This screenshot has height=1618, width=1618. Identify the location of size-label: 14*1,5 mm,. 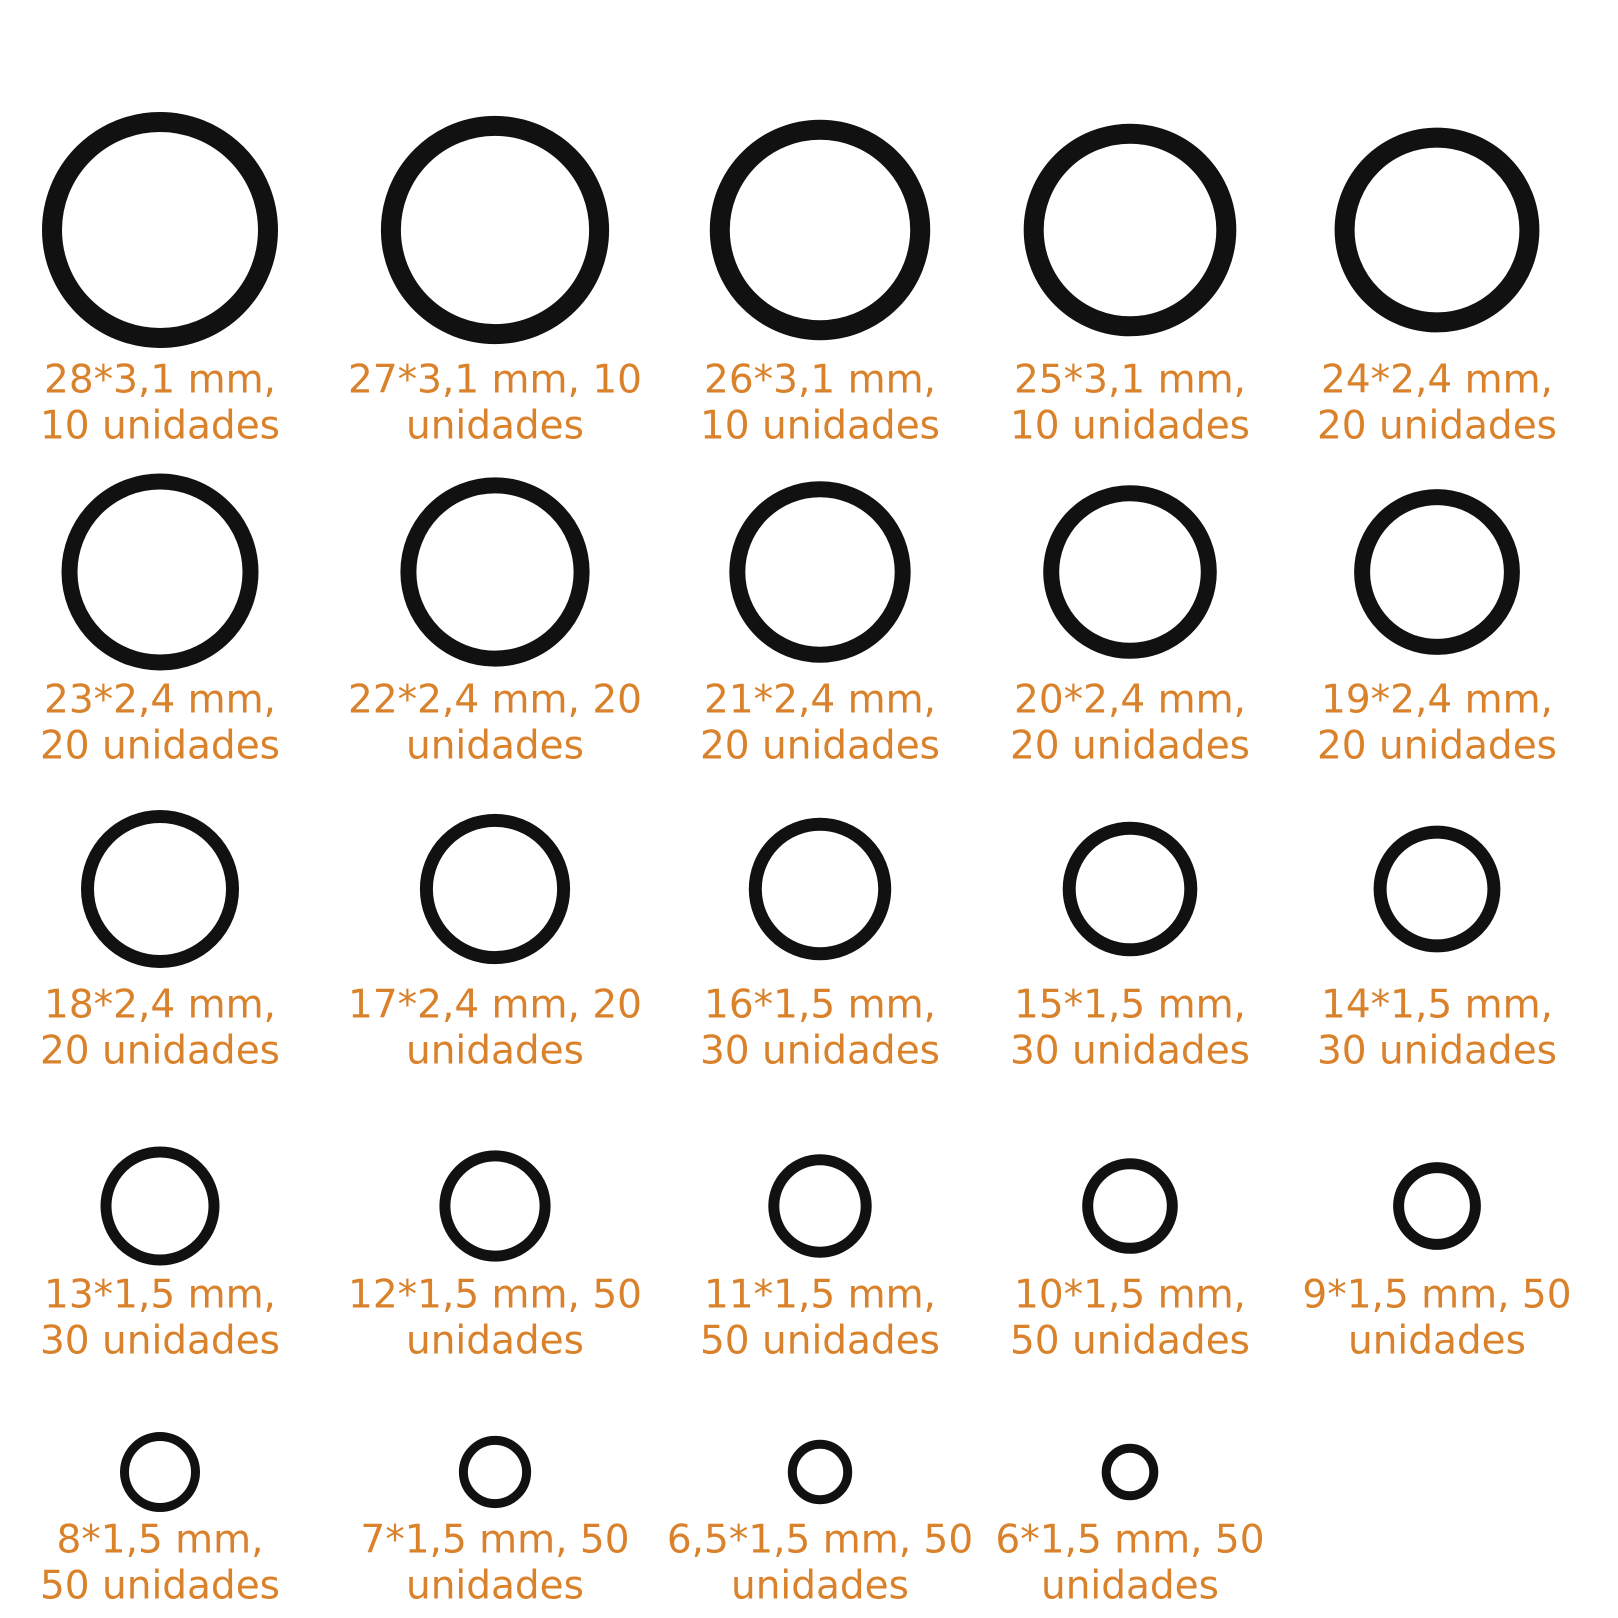
(1437, 1005).